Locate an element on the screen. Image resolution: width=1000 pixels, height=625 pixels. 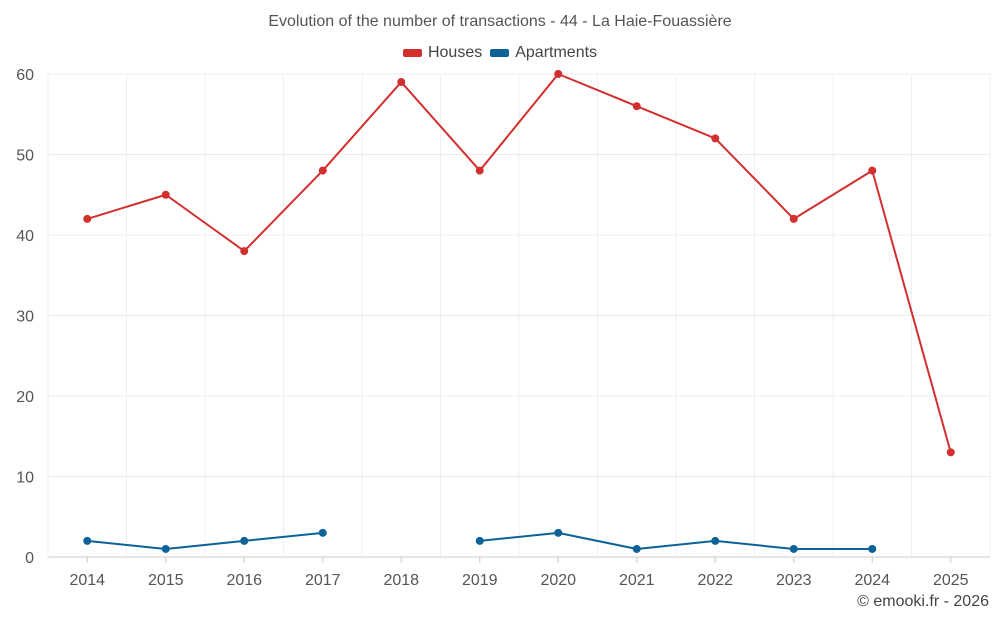
legend-item-houses: Houses is located at coordinates (442, 53).